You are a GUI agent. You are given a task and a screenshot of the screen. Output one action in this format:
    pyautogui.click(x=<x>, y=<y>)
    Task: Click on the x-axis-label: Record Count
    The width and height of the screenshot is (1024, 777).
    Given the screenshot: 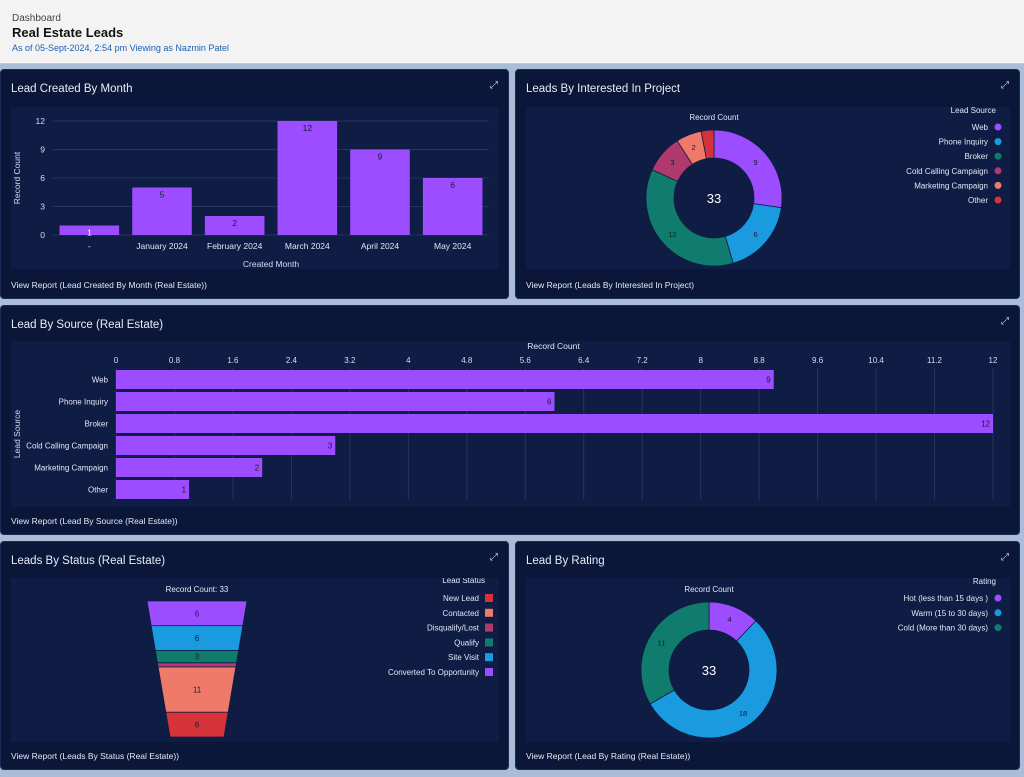 What is the action you would take?
    pyautogui.click(x=553, y=346)
    